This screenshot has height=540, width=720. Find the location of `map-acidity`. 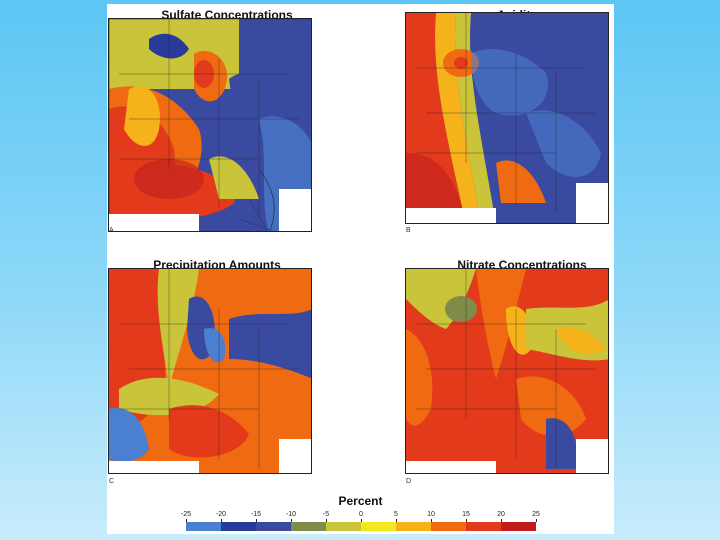

map-acidity is located at coordinates (507, 118).